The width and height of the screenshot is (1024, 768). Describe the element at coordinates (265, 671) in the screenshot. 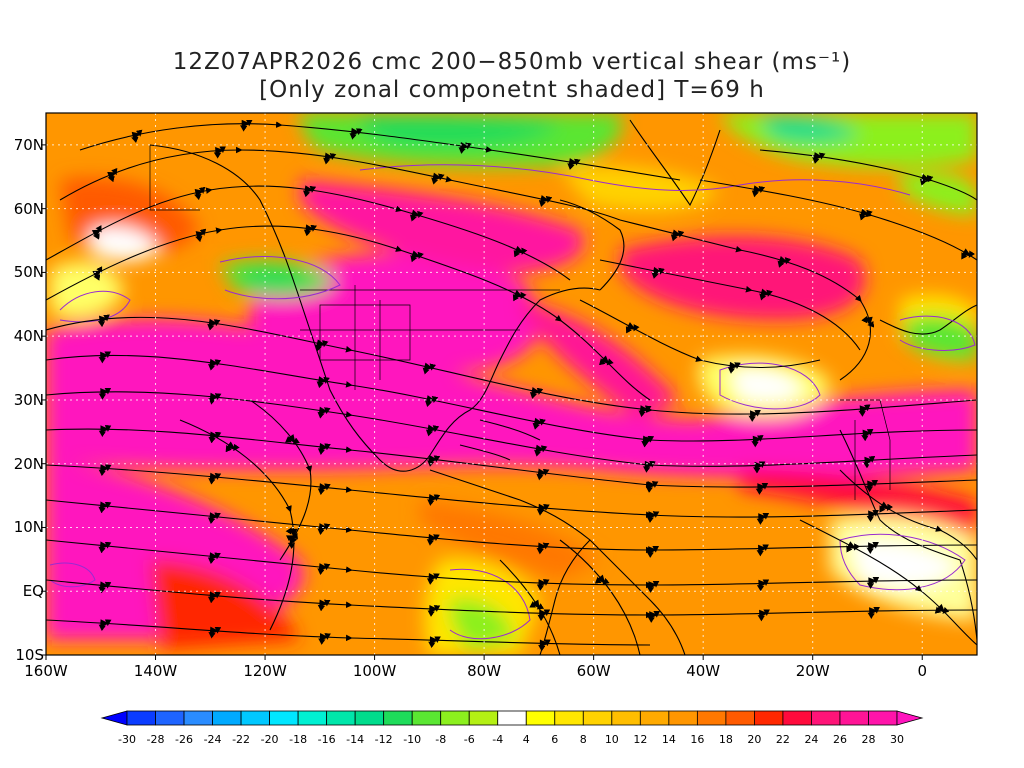

I see `lon-label: 120W` at that location.